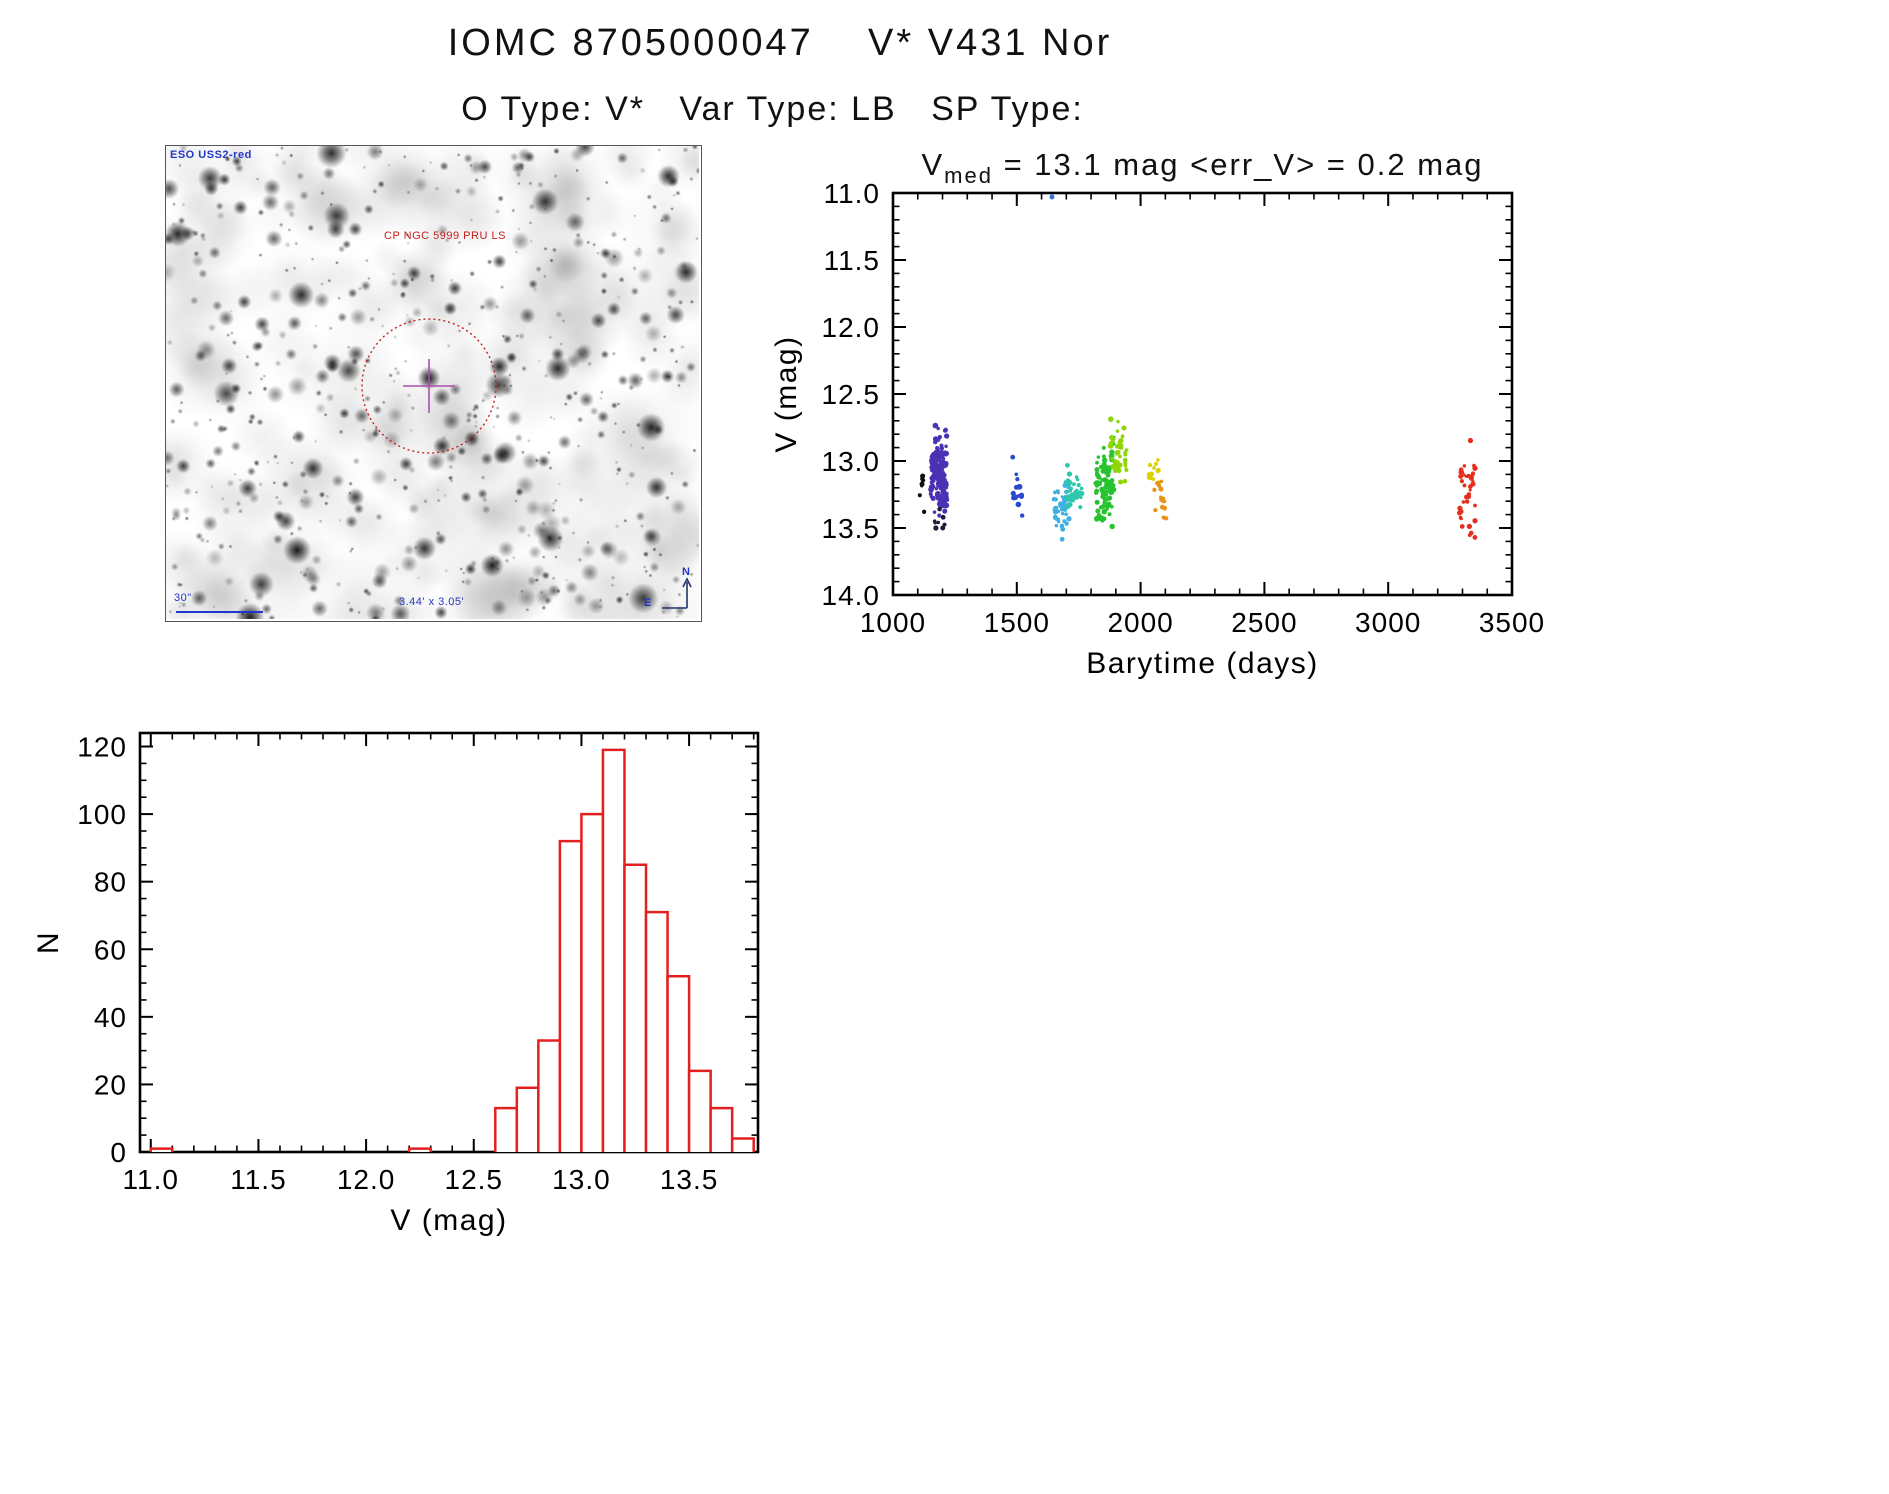 This screenshot has width=1889, height=1494. I want to click on page-subtitle: O Type: V* Var Type: LB SP Type:, so click(772, 109).